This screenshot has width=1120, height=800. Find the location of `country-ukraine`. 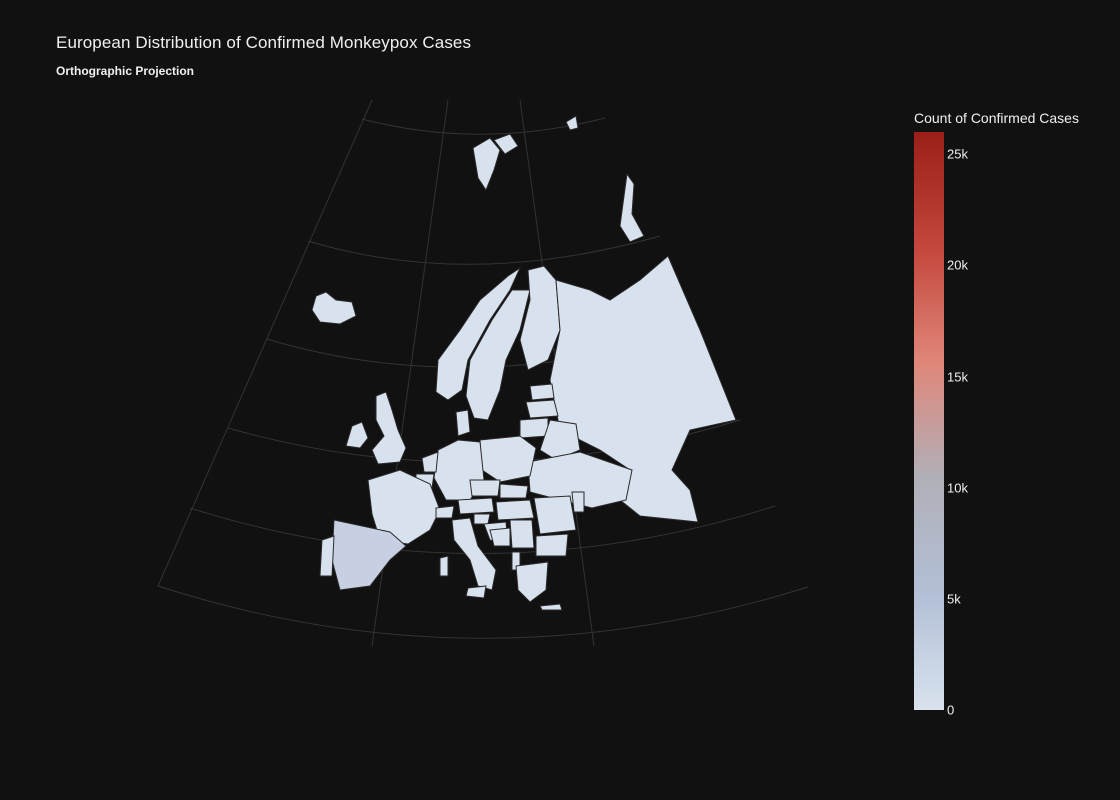

country-ukraine is located at coordinates (580, 480).